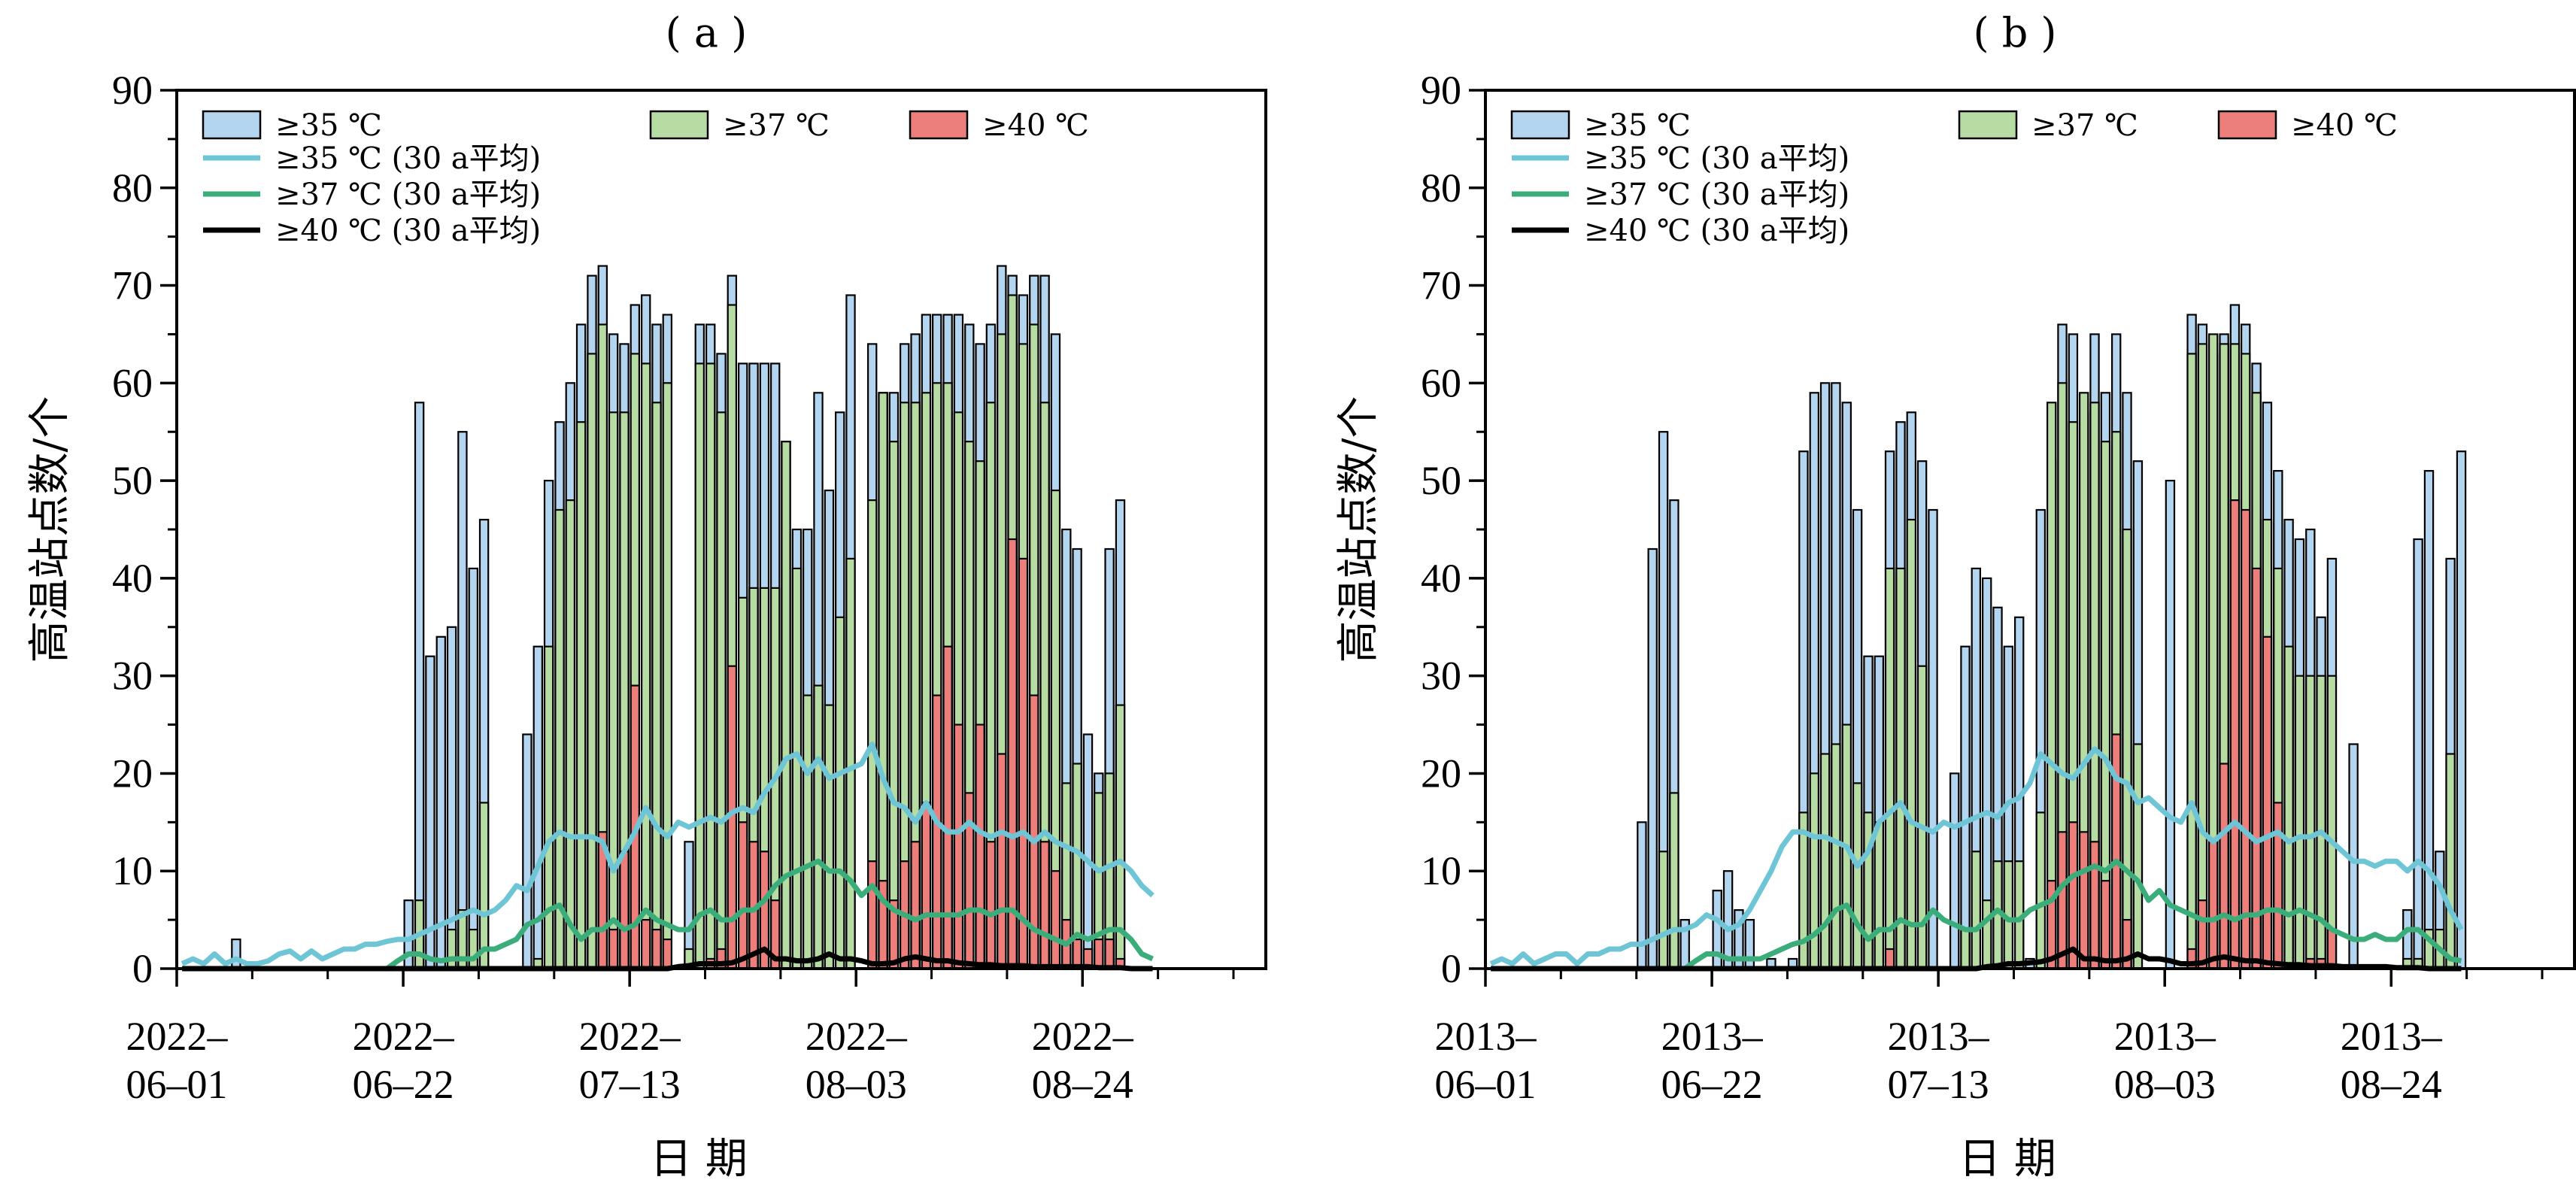  Describe the element at coordinates (132, 90) in the screenshot. I see `y-tick-label: 90` at that location.